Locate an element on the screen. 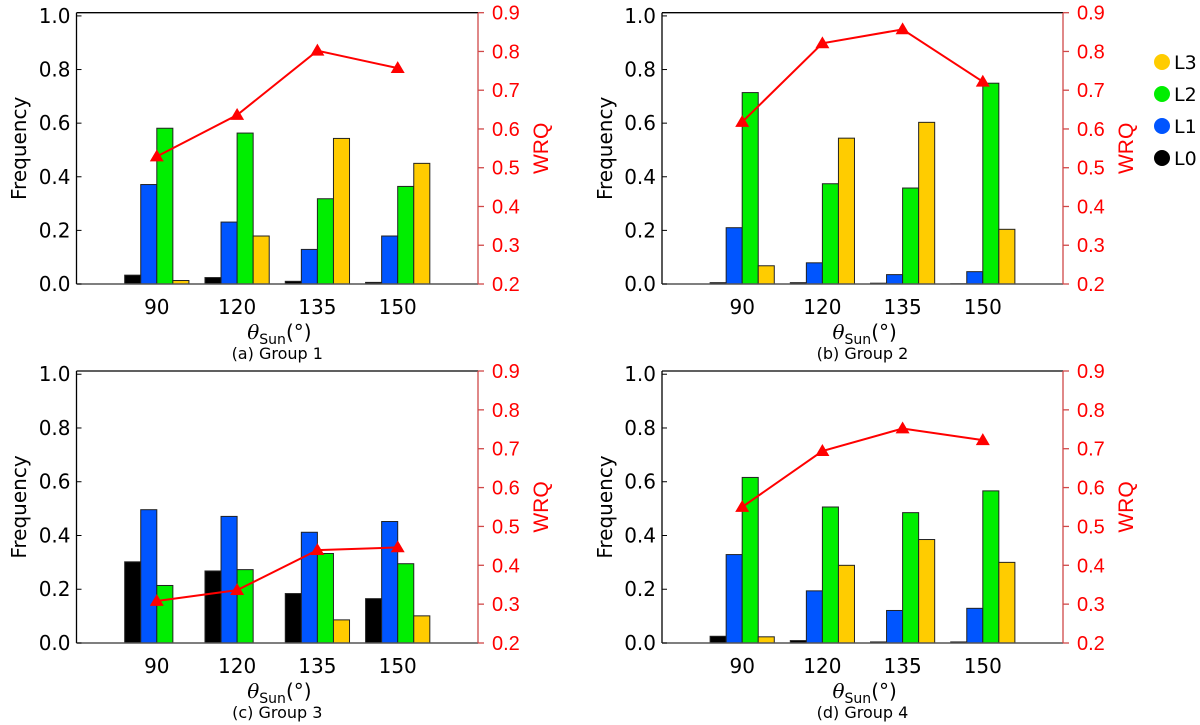 The width and height of the screenshot is (1200, 725). legend-marker-l0 is located at coordinates (1162, 158).